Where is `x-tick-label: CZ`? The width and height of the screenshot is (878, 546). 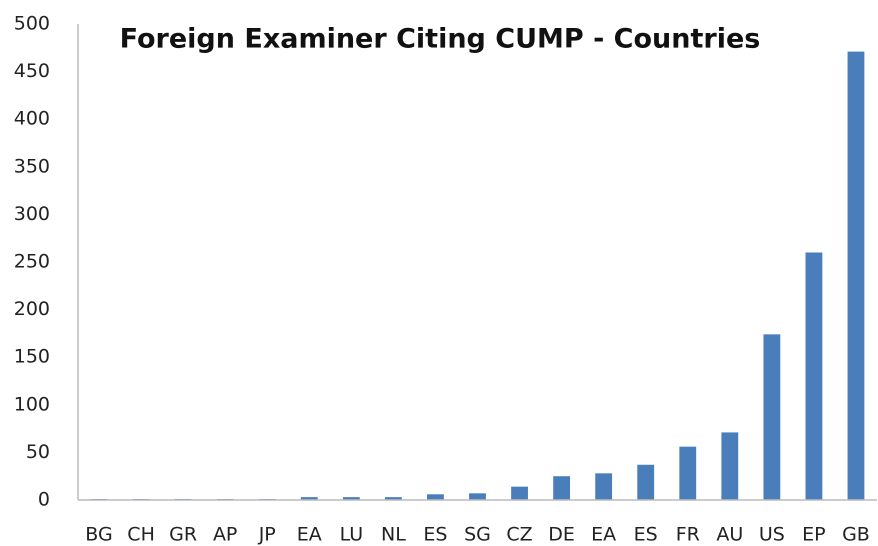 x-tick-label: CZ is located at coordinates (519, 535).